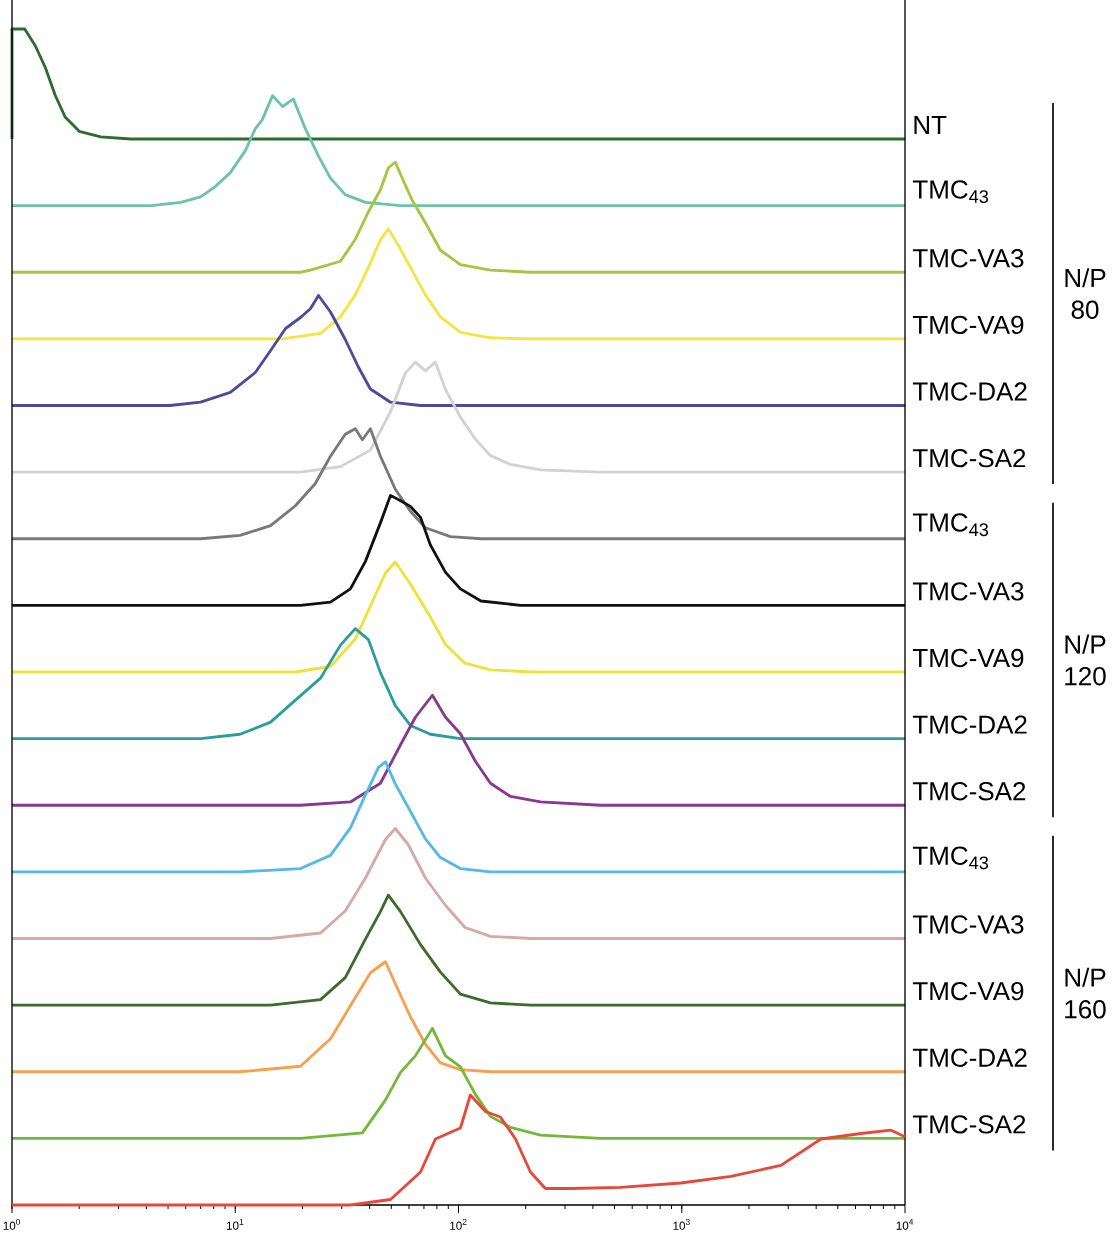 The height and width of the screenshot is (1243, 1113). Describe the element at coordinates (930, 125) in the screenshot. I see `series-label: NT` at that location.